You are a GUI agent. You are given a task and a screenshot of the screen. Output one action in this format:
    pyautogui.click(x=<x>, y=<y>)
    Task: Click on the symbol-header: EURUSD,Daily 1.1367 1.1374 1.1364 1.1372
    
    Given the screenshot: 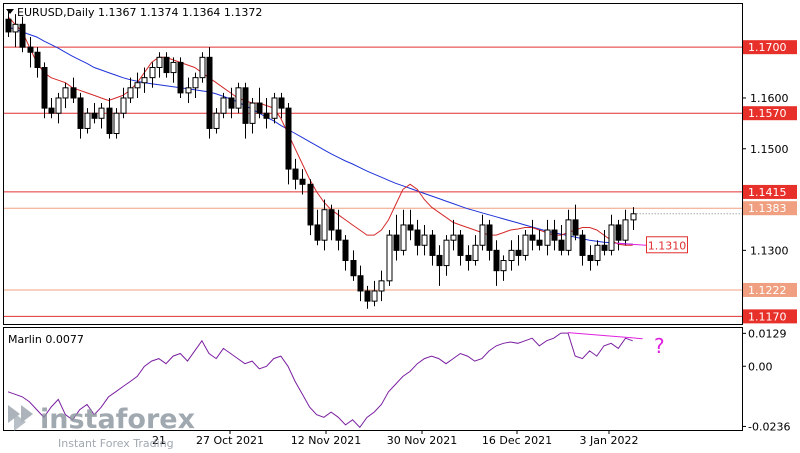 What is the action you would take?
    pyautogui.click(x=139, y=12)
    